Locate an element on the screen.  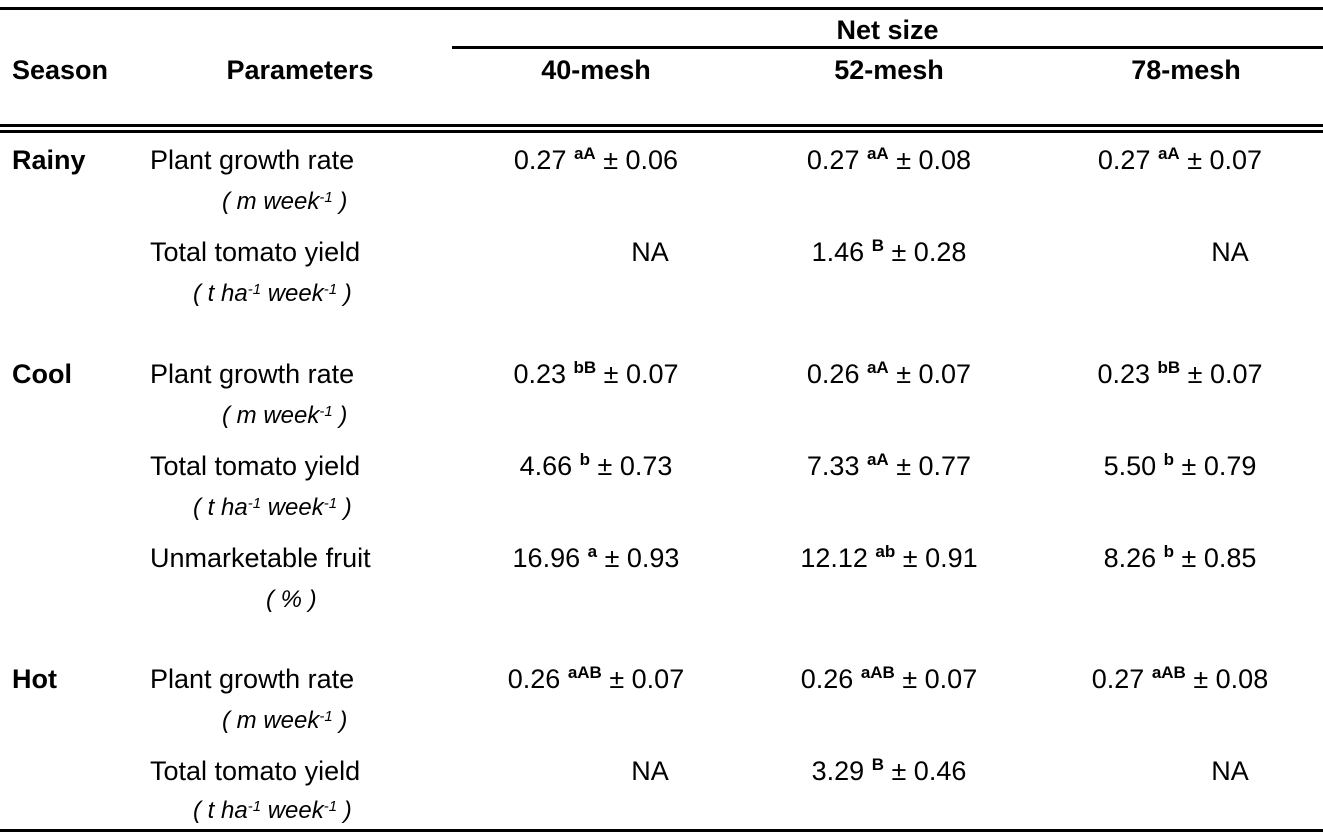
cell-hot-growth-52: 0.26 aAB ± 0.07 is located at coordinates (889, 678).